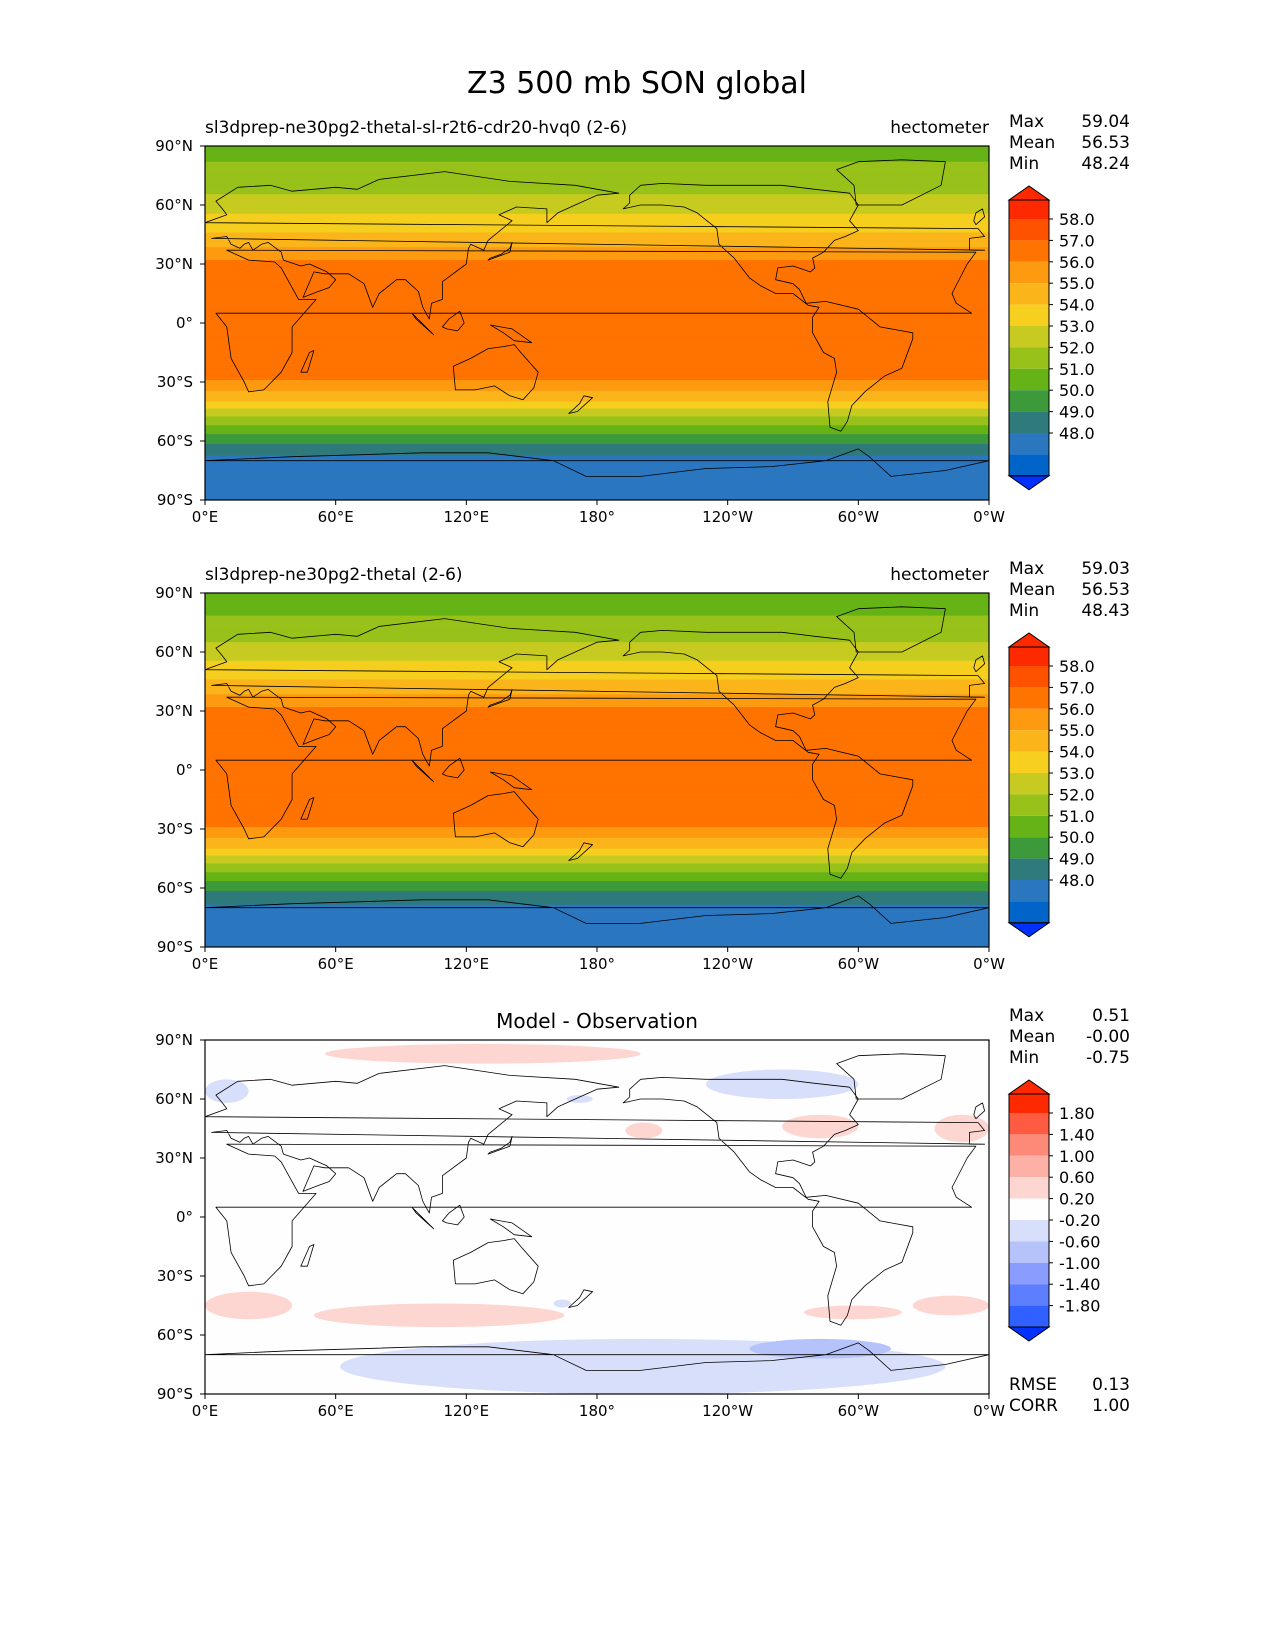 This screenshot has width=1275, height=1650. What do you see at coordinates (989, 964) in the screenshot?
I see `x-tick-label: 0°W` at bounding box center [989, 964].